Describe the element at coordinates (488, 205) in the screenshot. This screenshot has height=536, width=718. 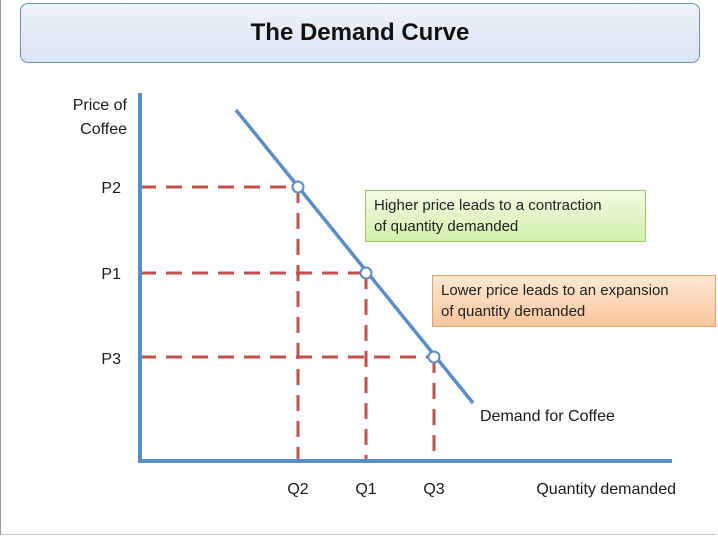
I see `contraction-note-line1: Higher price leads to a contraction` at that location.